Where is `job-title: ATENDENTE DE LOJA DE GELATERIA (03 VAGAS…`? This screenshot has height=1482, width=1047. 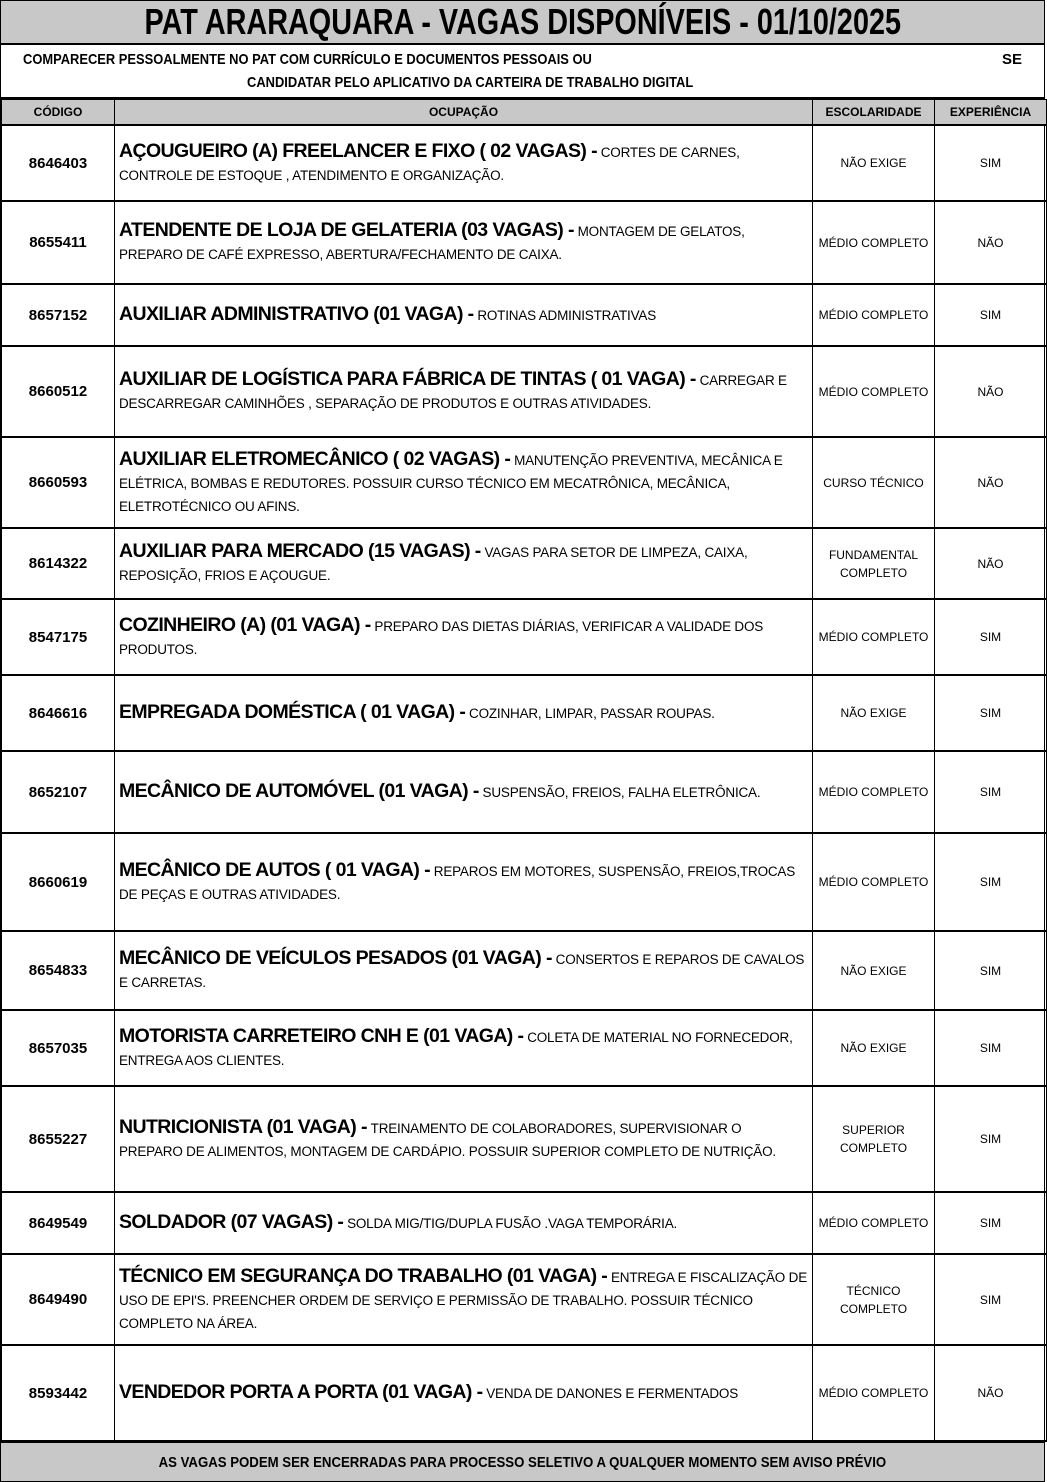 job-title: ATENDENTE DE LOJA DE GELATERIA (03 VAGAS… is located at coordinates (346, 230).